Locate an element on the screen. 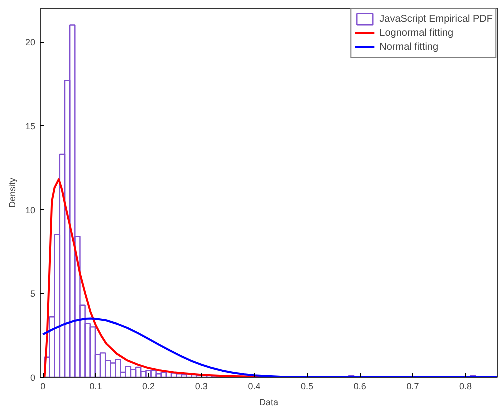 This screenshot has height=410, width=499. x-tick-label: 0.1 is located at coordinates (96, 387).